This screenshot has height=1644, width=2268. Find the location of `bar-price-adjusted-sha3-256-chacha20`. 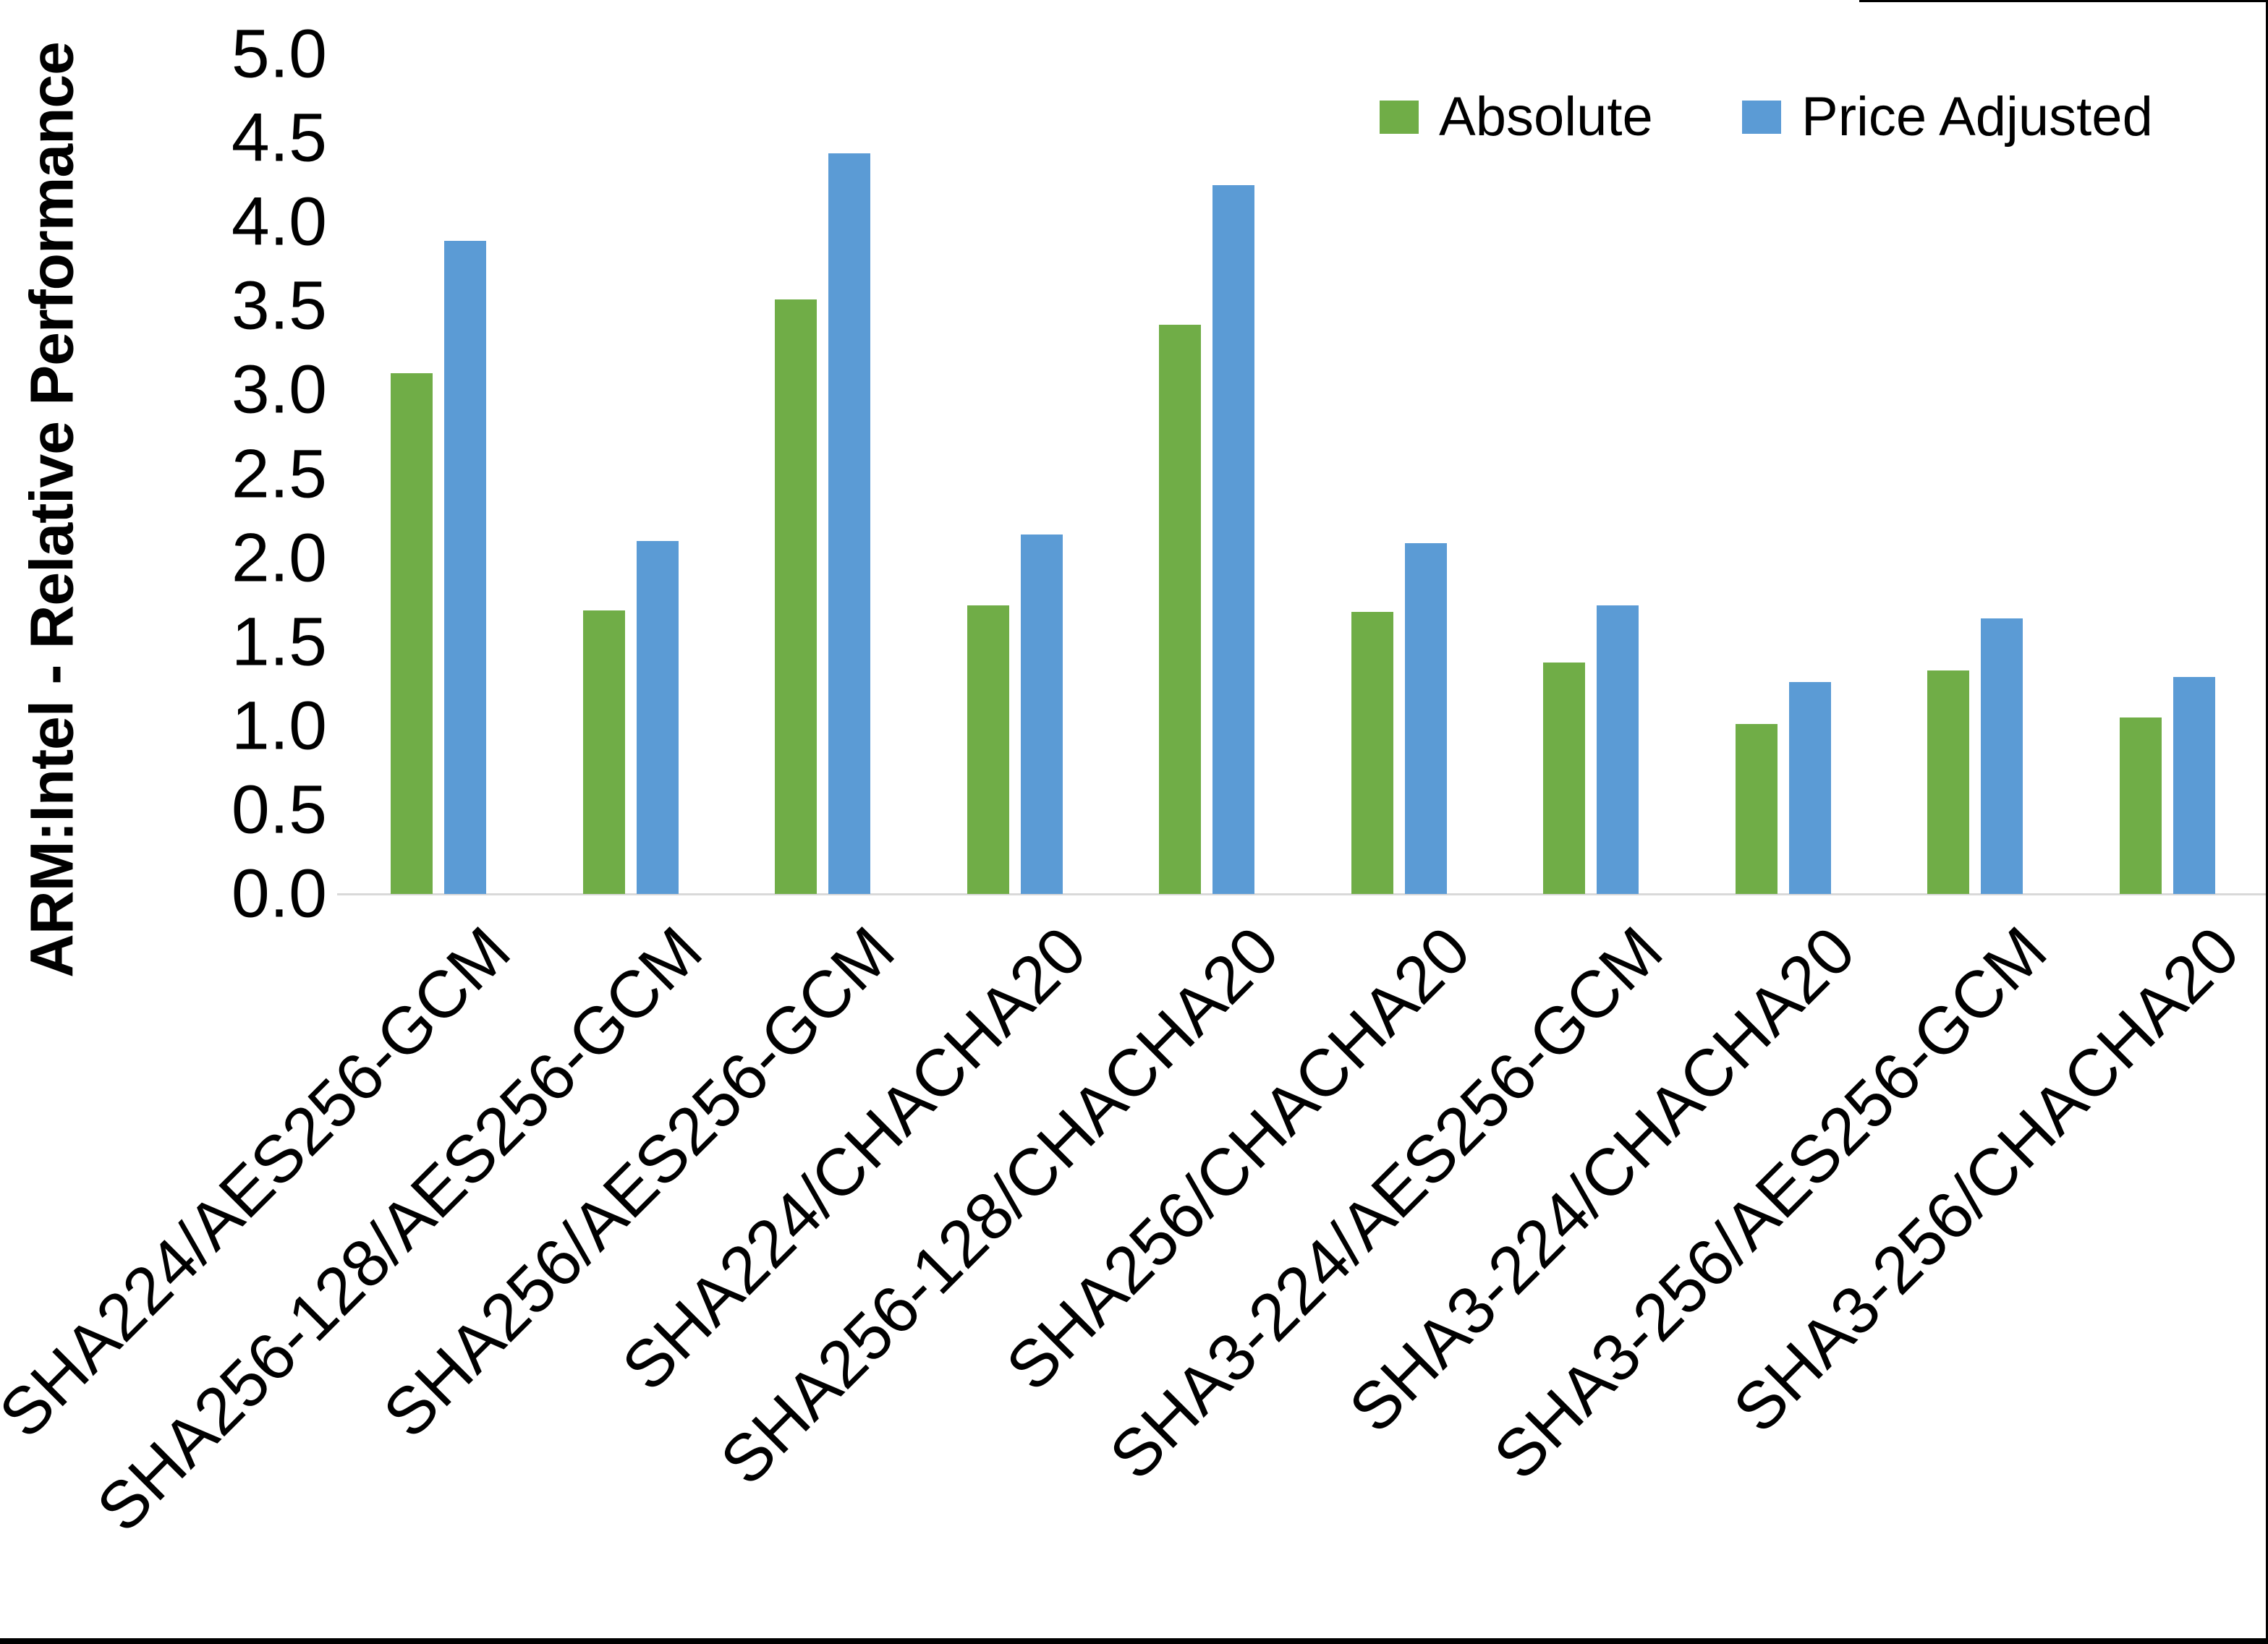

bar-price-adjusted-sha3-256-chacha20 is located at coordinates (2194, 785).